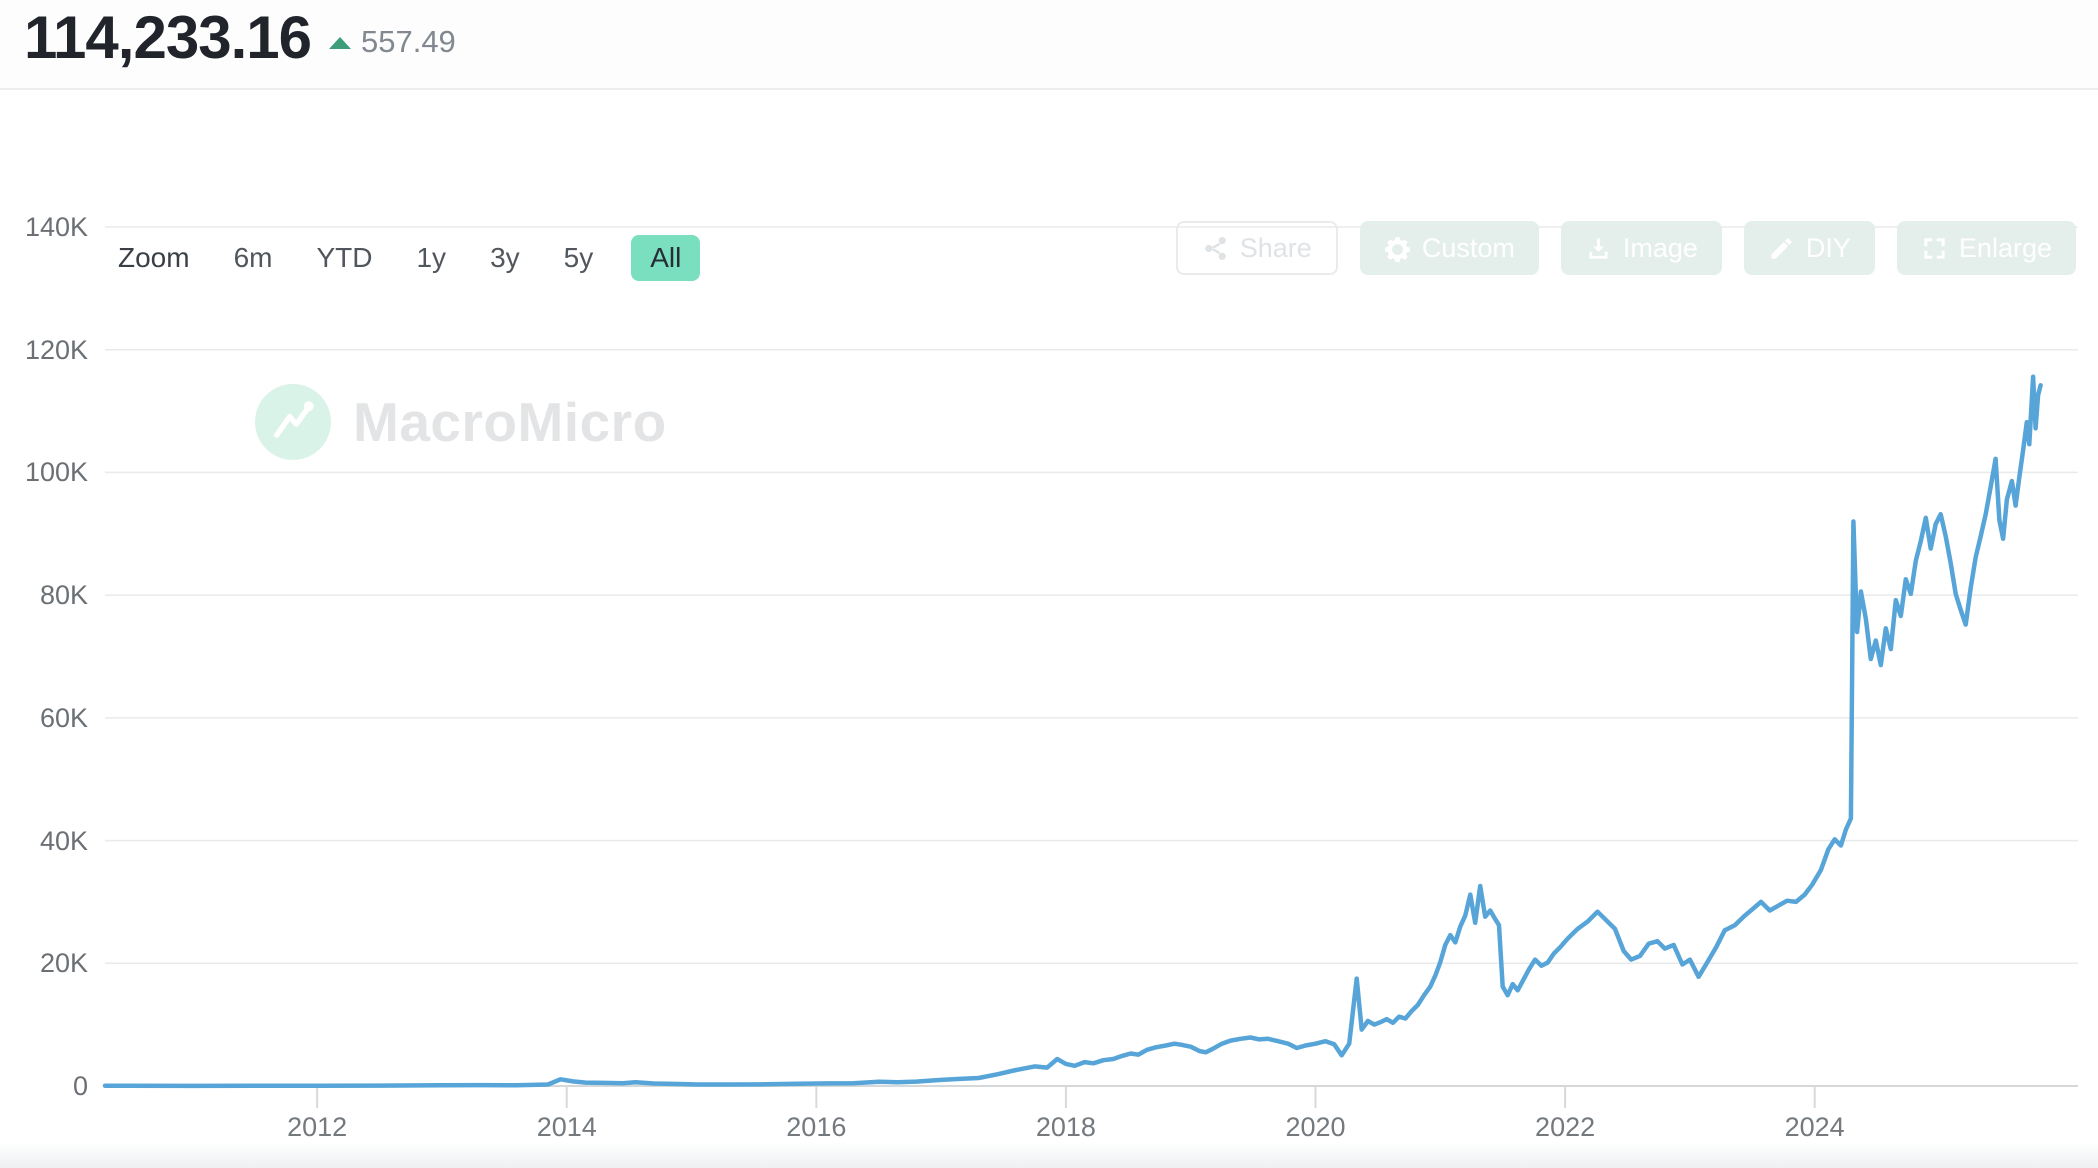 The image size is (2098, 1168). Describe the element at coordinates (1049, 45) in the screenshot. I see `price-header: 114,233.16 557.49` at that location.